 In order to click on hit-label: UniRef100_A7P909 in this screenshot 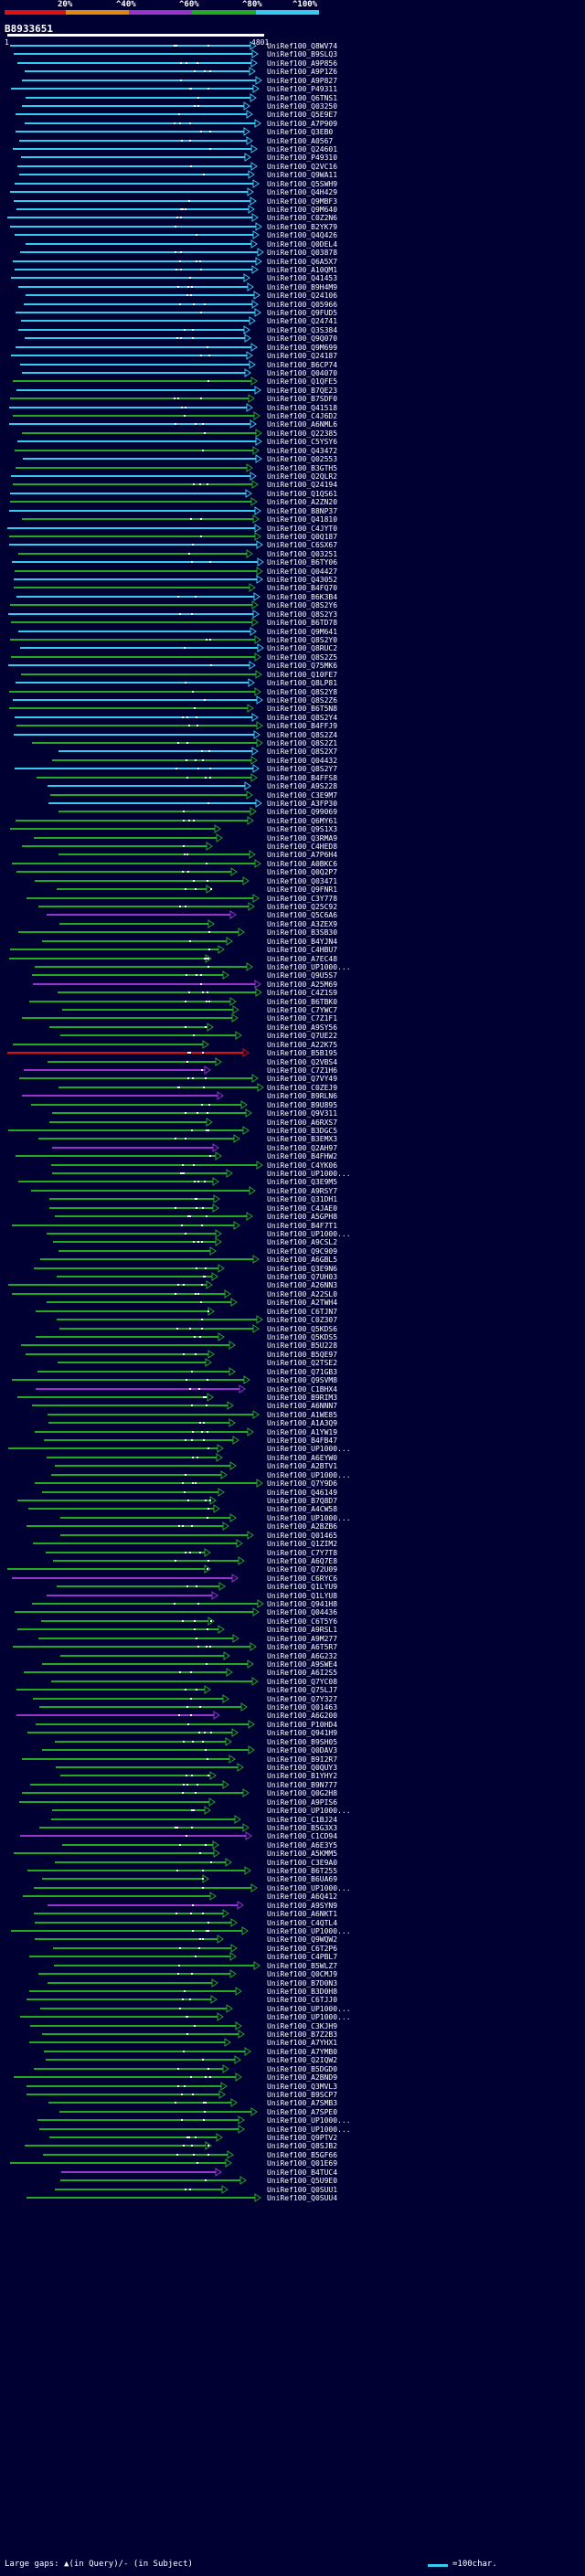, I will do `click(302, 124)`.